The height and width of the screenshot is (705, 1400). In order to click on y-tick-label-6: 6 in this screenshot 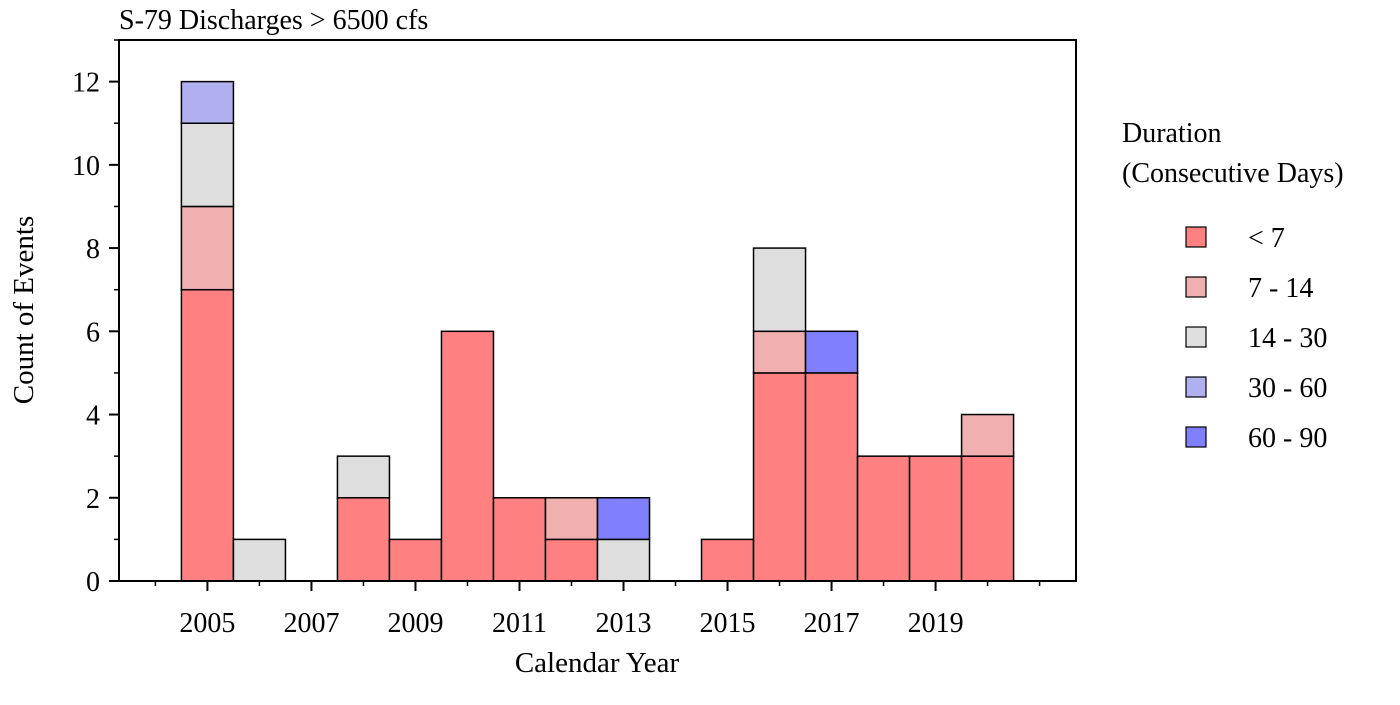, I will do `click(93, 332)`.